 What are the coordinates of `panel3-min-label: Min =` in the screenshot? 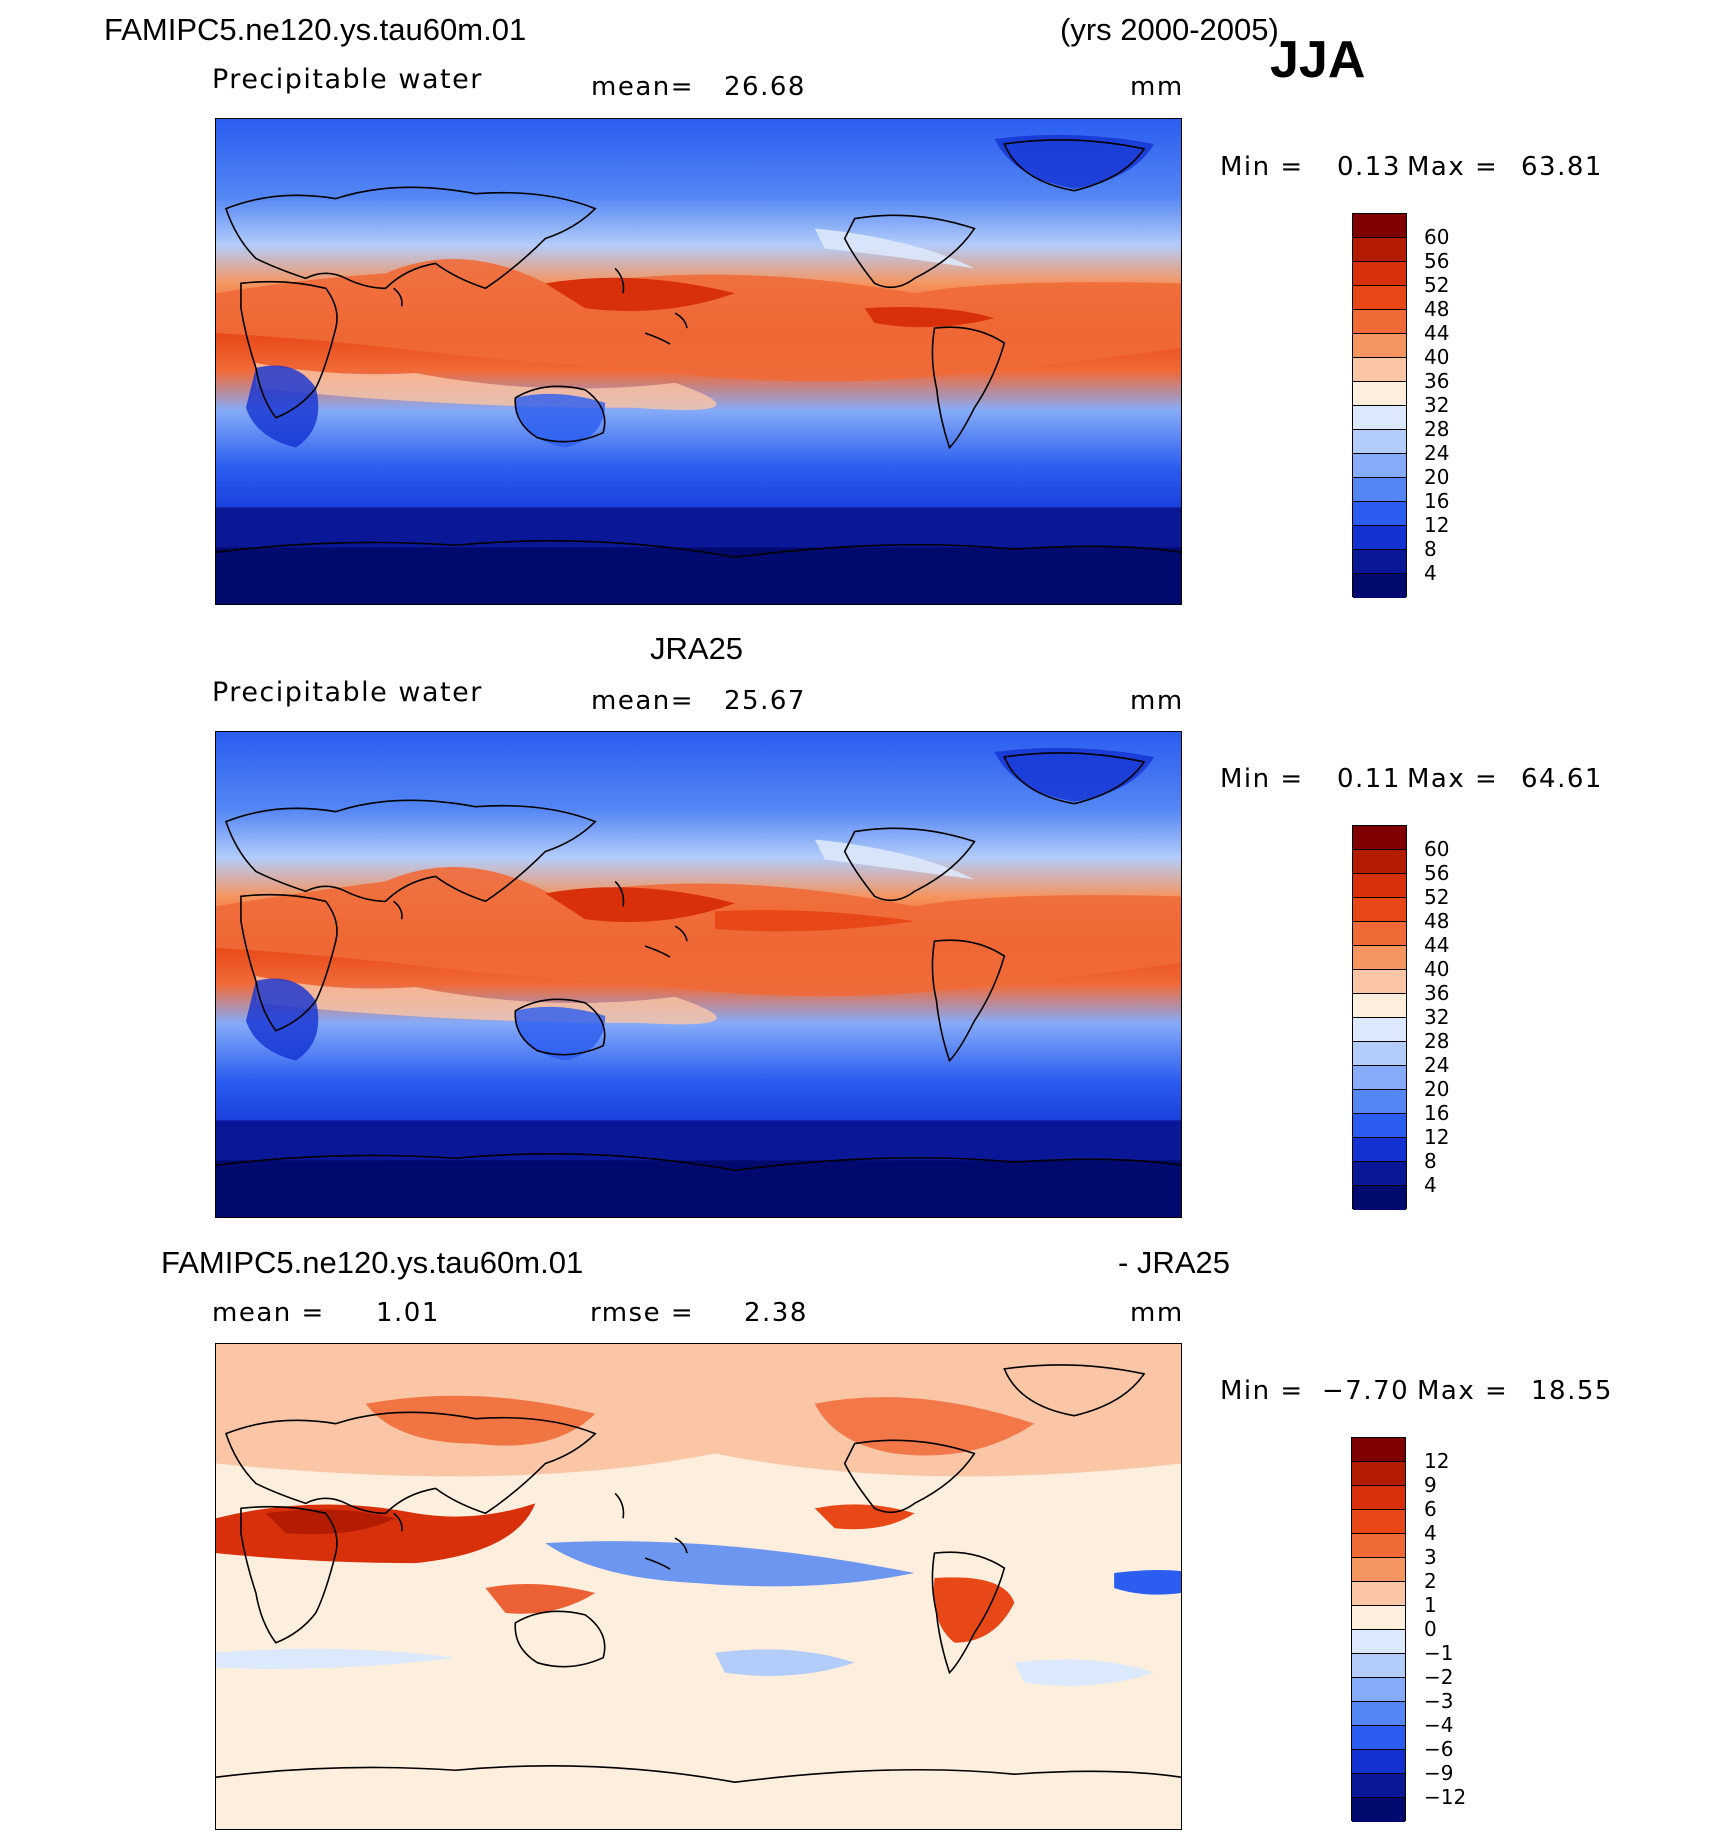 It's located at (1262, 1391).